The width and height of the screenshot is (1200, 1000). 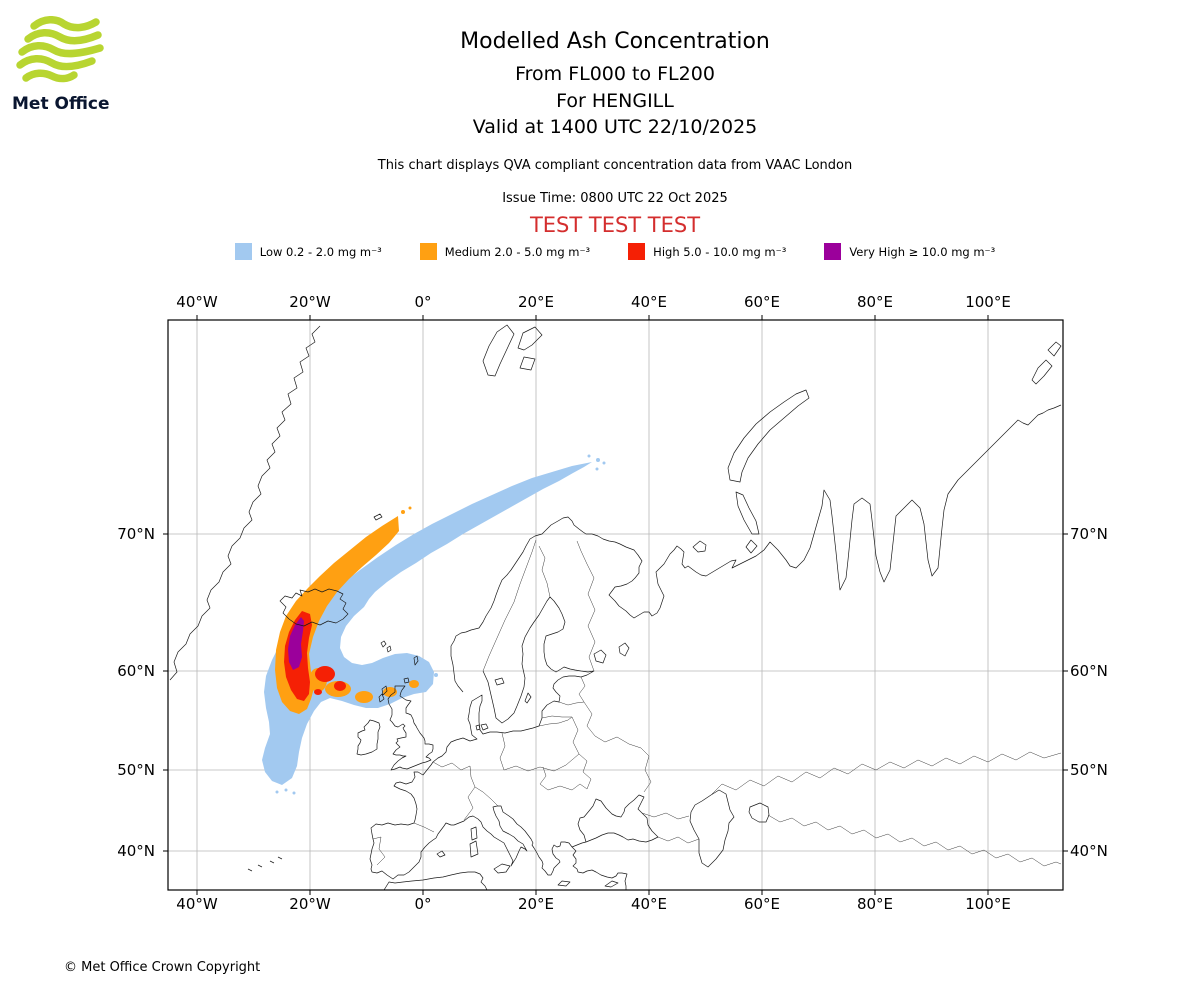 I want to click on coast-norway-arctic-russia, so click(x=756, y=548).